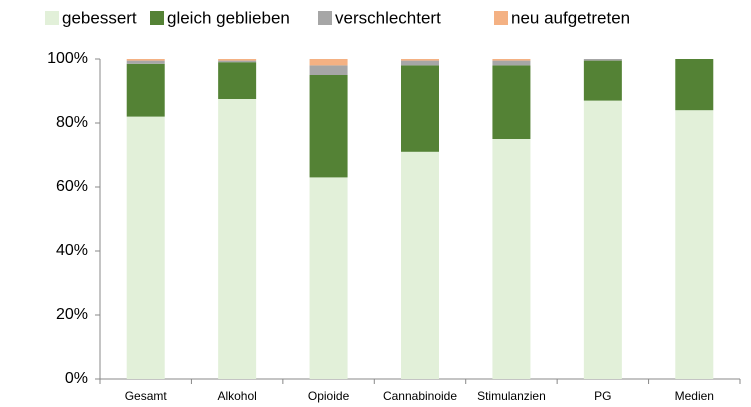  I want to click on legend-label: gleich geblieben, so click(228, 17).